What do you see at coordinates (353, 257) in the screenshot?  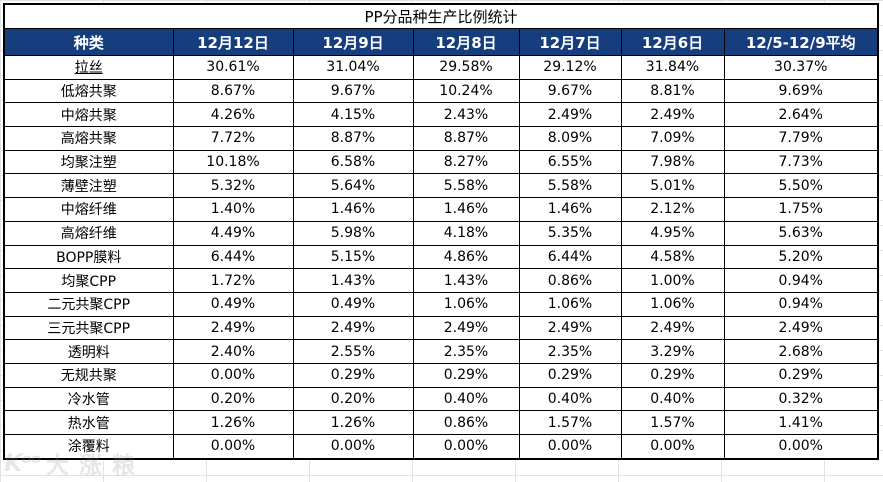 I see `value-cell: 5.15%` at bounding box center [353, 257].